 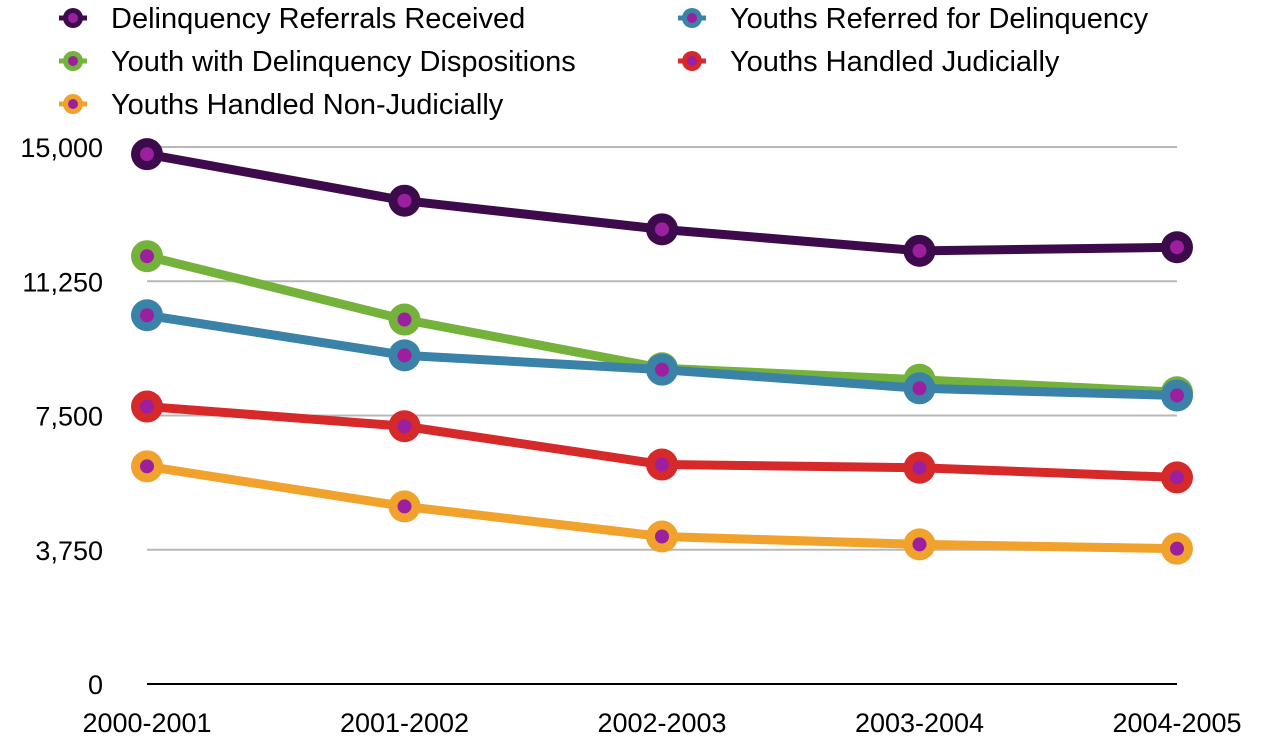 I want to click on series-youths-referred-for-delinquency, so click(x=662, y=355).